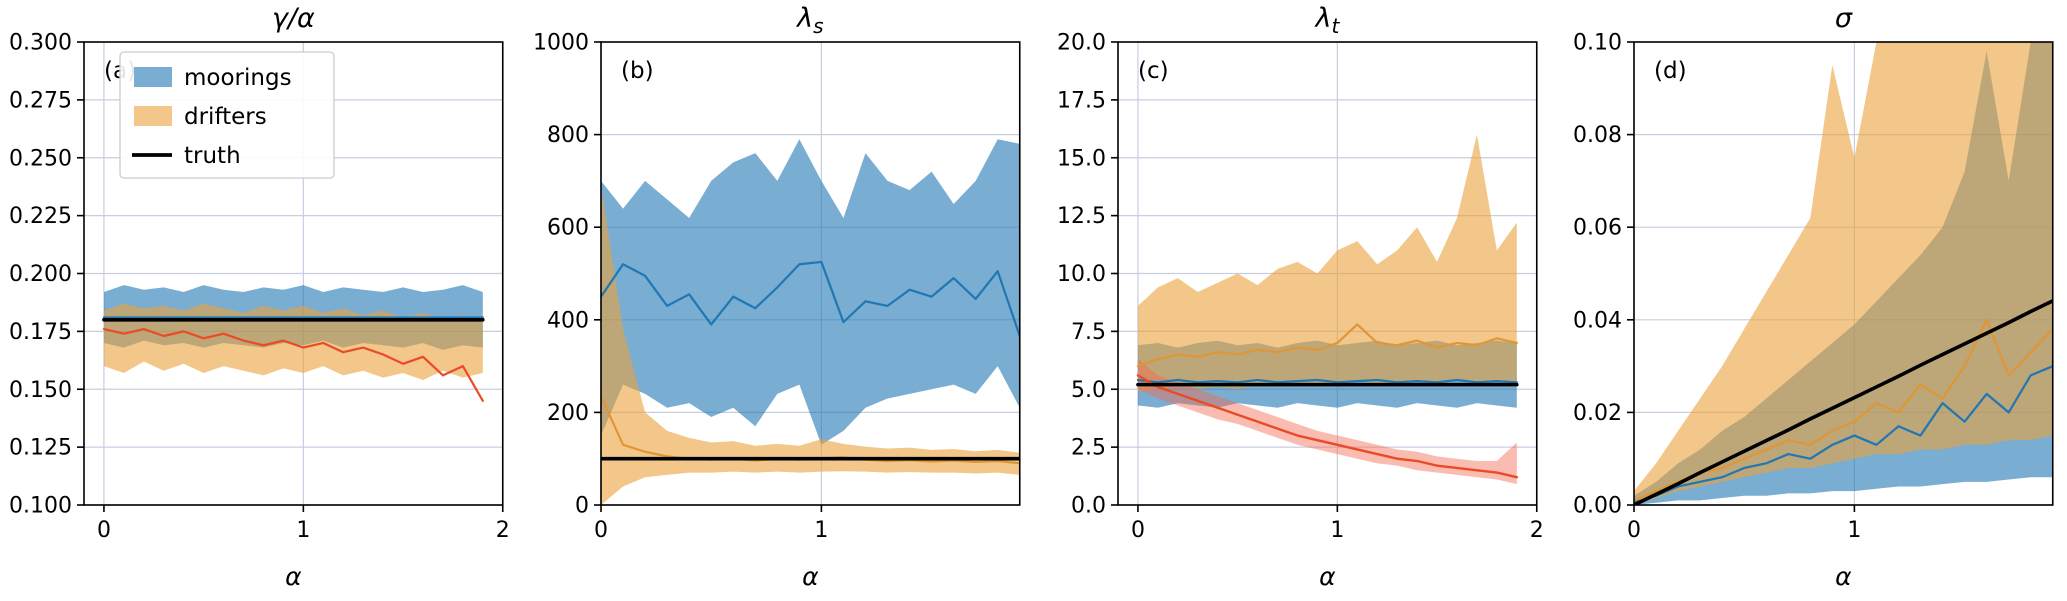 The height and width of the screenshot is (601, 2067). I want to click on legend-label: truth, so click(212, 156).